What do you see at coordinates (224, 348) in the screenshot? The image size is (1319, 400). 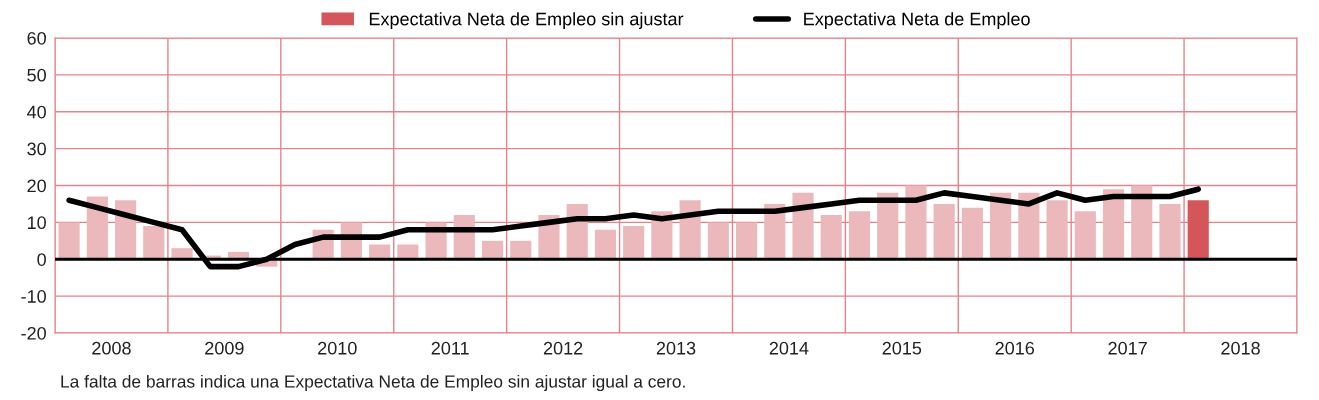 I see `x-tick-label: 2009` at bounding box center [224, 348].